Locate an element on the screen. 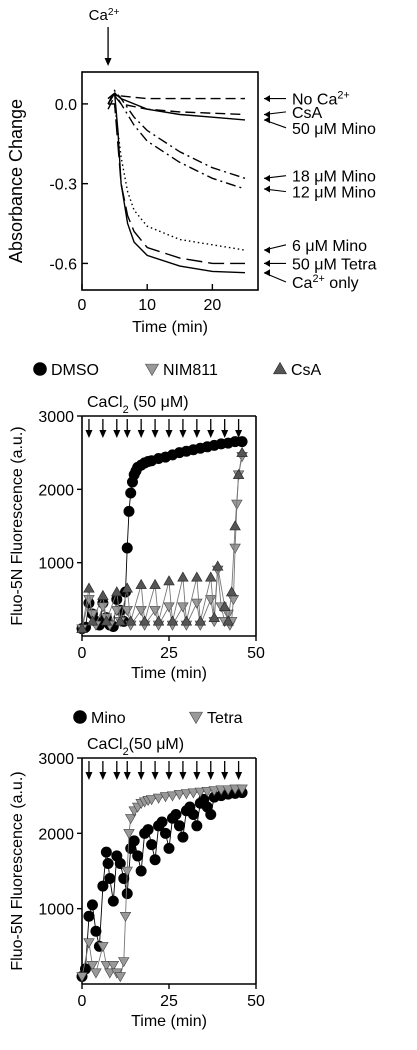 This screenshot has width=417, height=1050. cacl2-arrow-8-head is located at coordinates (197, 434).